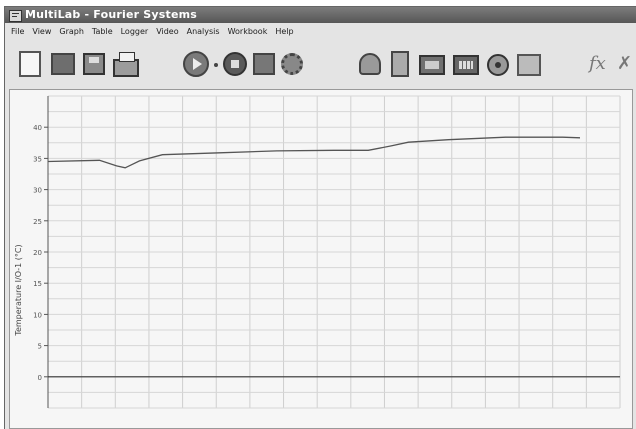 The height and width of the screenshot is (429, 636). I want to click on menu-video: Video, so click(167, 31).